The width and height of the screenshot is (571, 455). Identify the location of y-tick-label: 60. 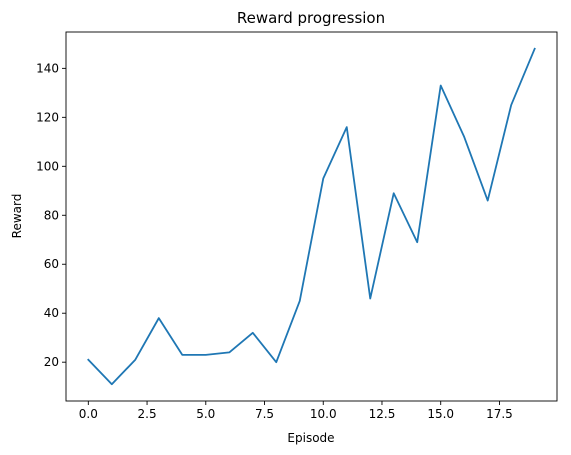
(51, 264).